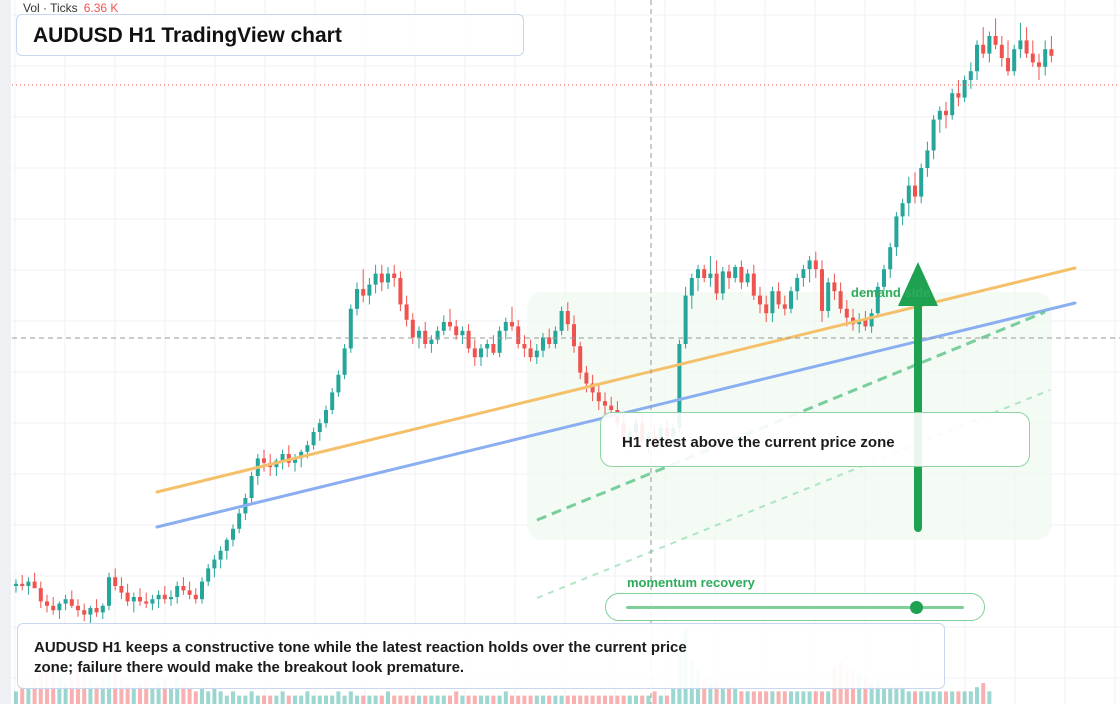 The height and width of the screenshot is (704, 1120). I want to click on momentum-slider, so click(795, 607).